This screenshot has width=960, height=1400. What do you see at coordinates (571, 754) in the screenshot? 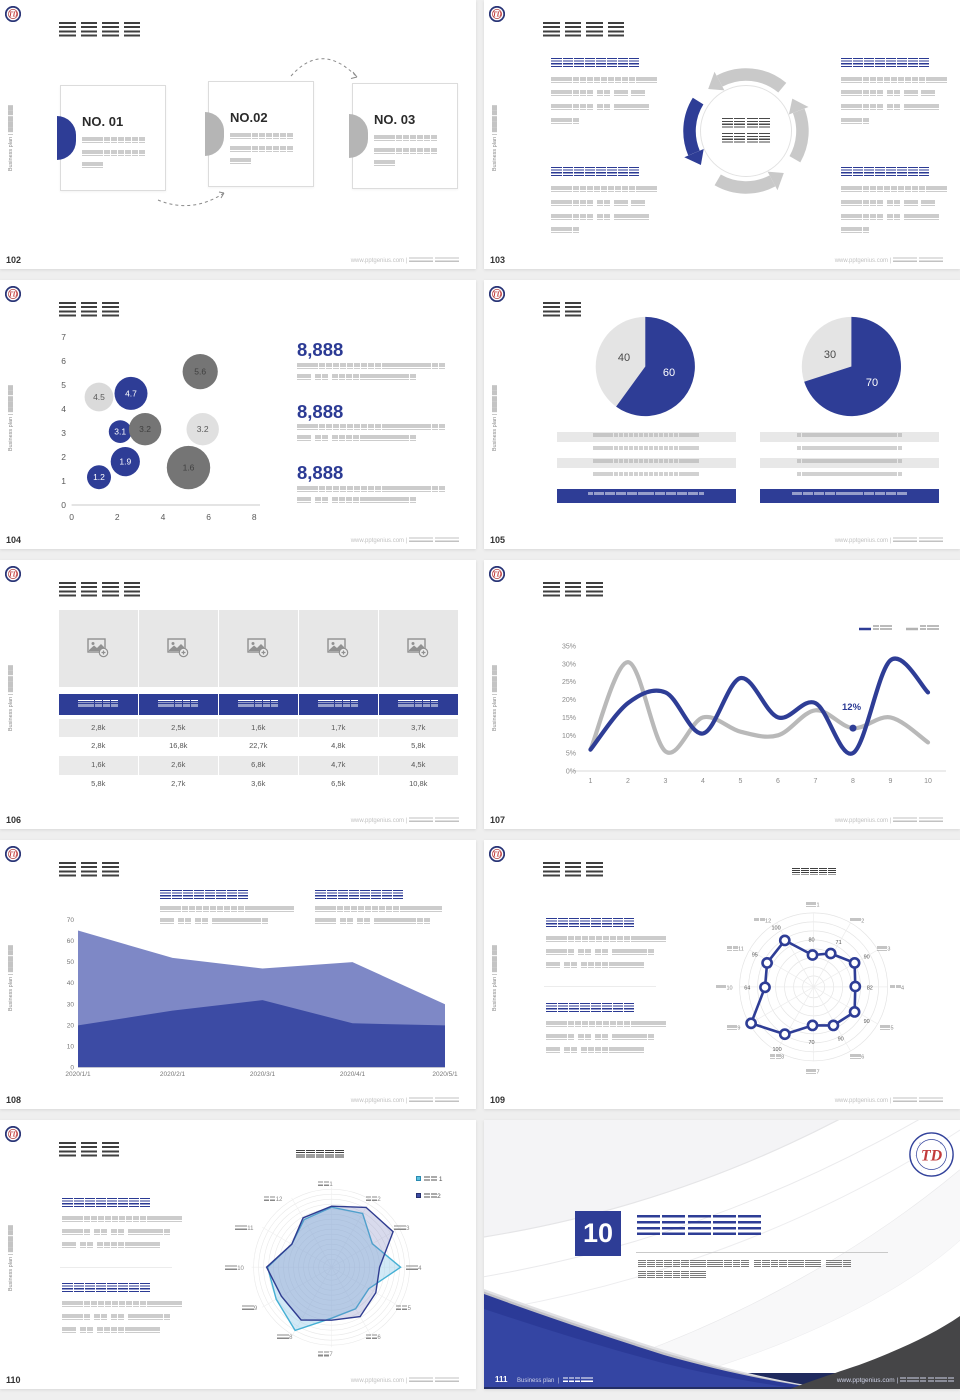
I see `svg-text: 5%` at bounding box center [571, 754].